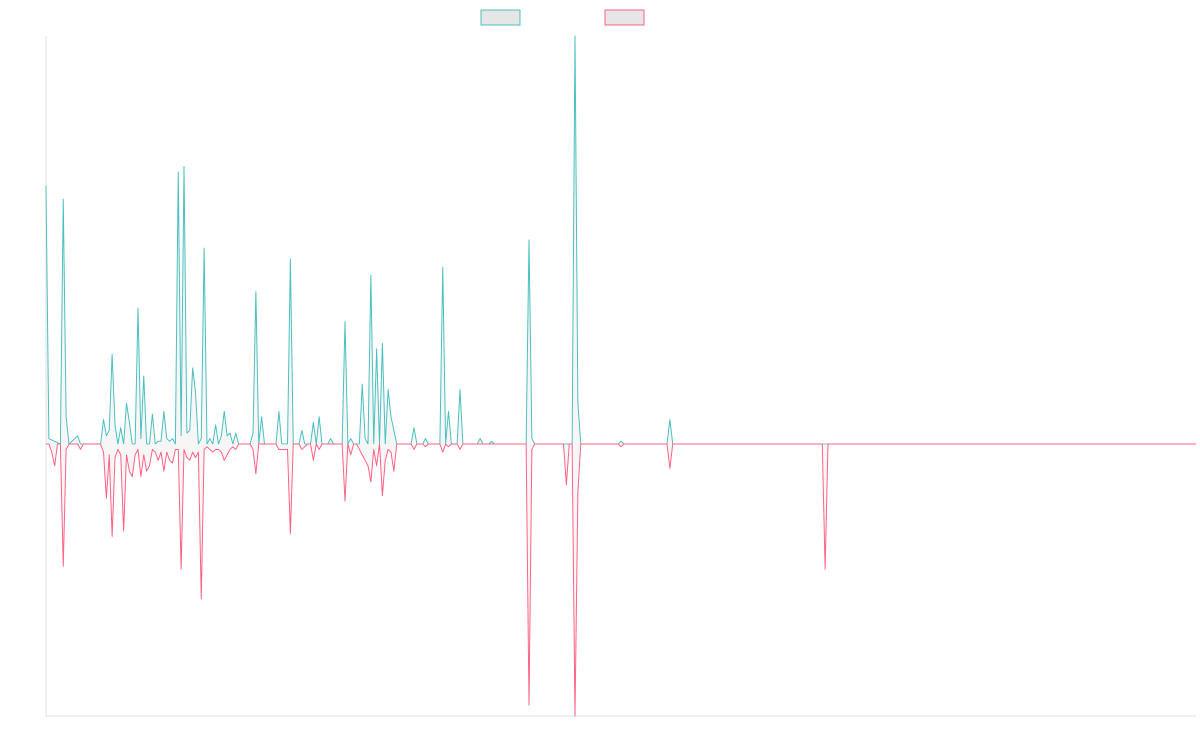 The width and height of the screenshot is (1200, 750). Describe the element at coordinates (562, 17) in the screenshot. I see `legend` at that location.